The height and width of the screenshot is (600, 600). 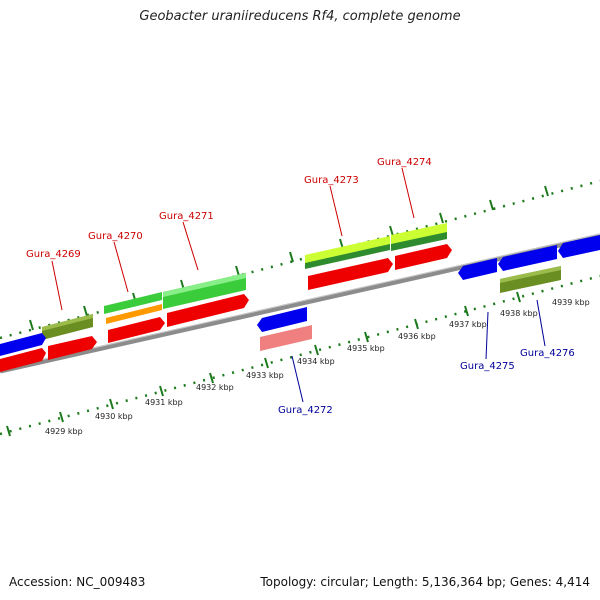 I want to click on scale-label: 4929 kbp, so click(x=64, y=431).